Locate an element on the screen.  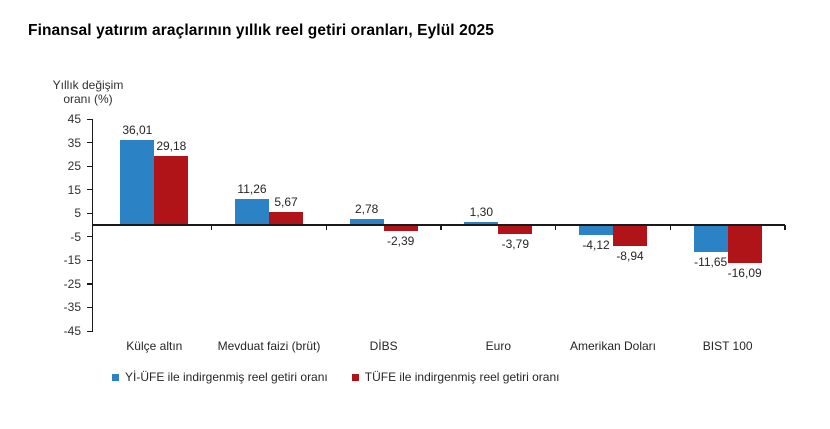
legend-label: TÜFE ile indirgenmiş reel getiri oranı is located at coordinates (462, 377).